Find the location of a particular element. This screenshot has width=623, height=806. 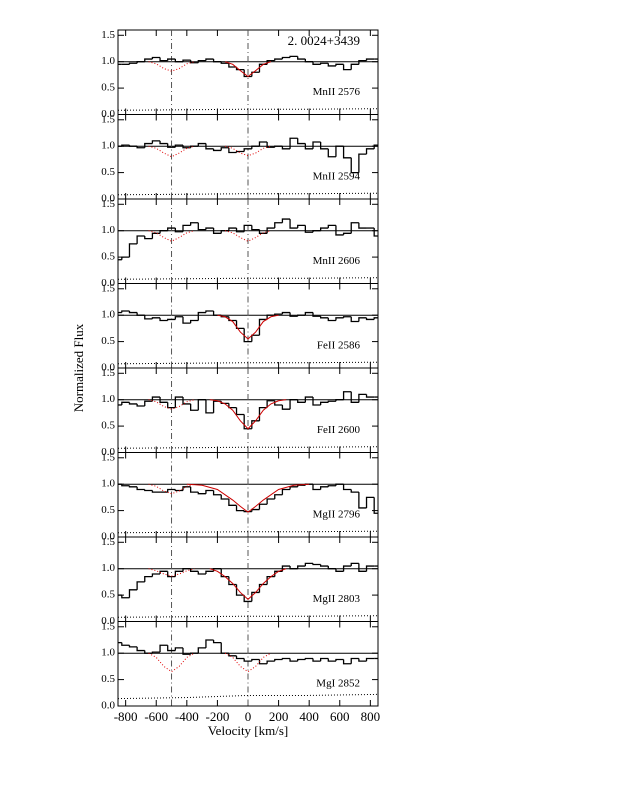

y-axis-label: Normalized Flux is located at coordinates (78, 367).